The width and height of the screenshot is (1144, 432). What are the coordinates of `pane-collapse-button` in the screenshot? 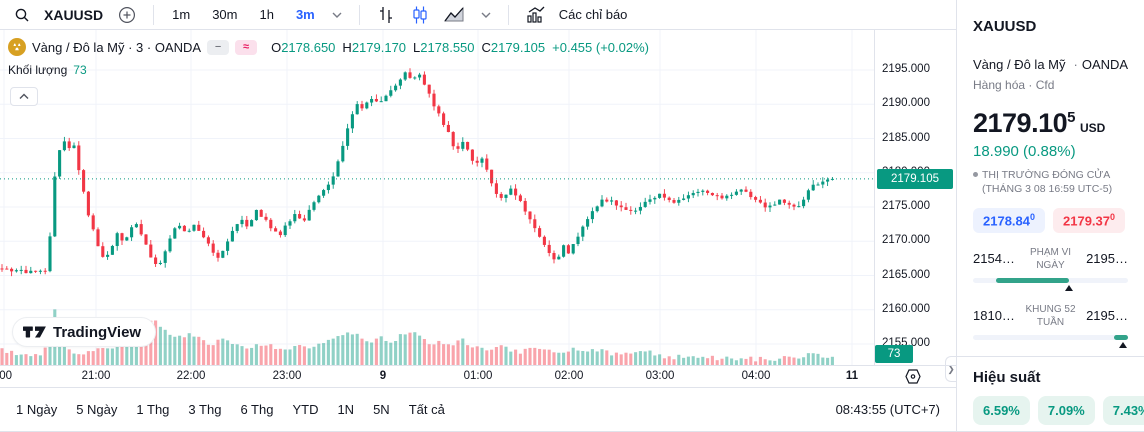 It's located at (24, 96).